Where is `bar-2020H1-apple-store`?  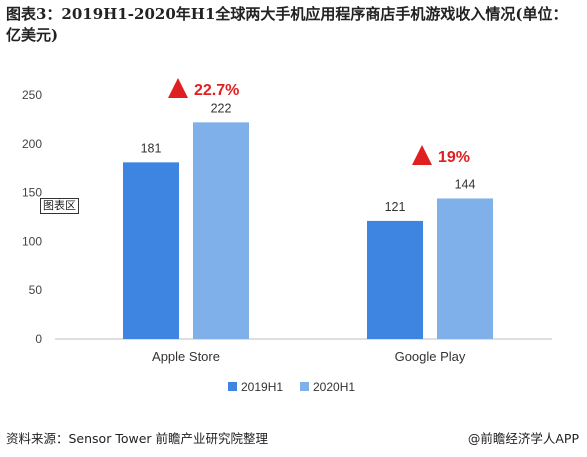 bar-2020H1-apple-store is located at coordinates (221, 230).